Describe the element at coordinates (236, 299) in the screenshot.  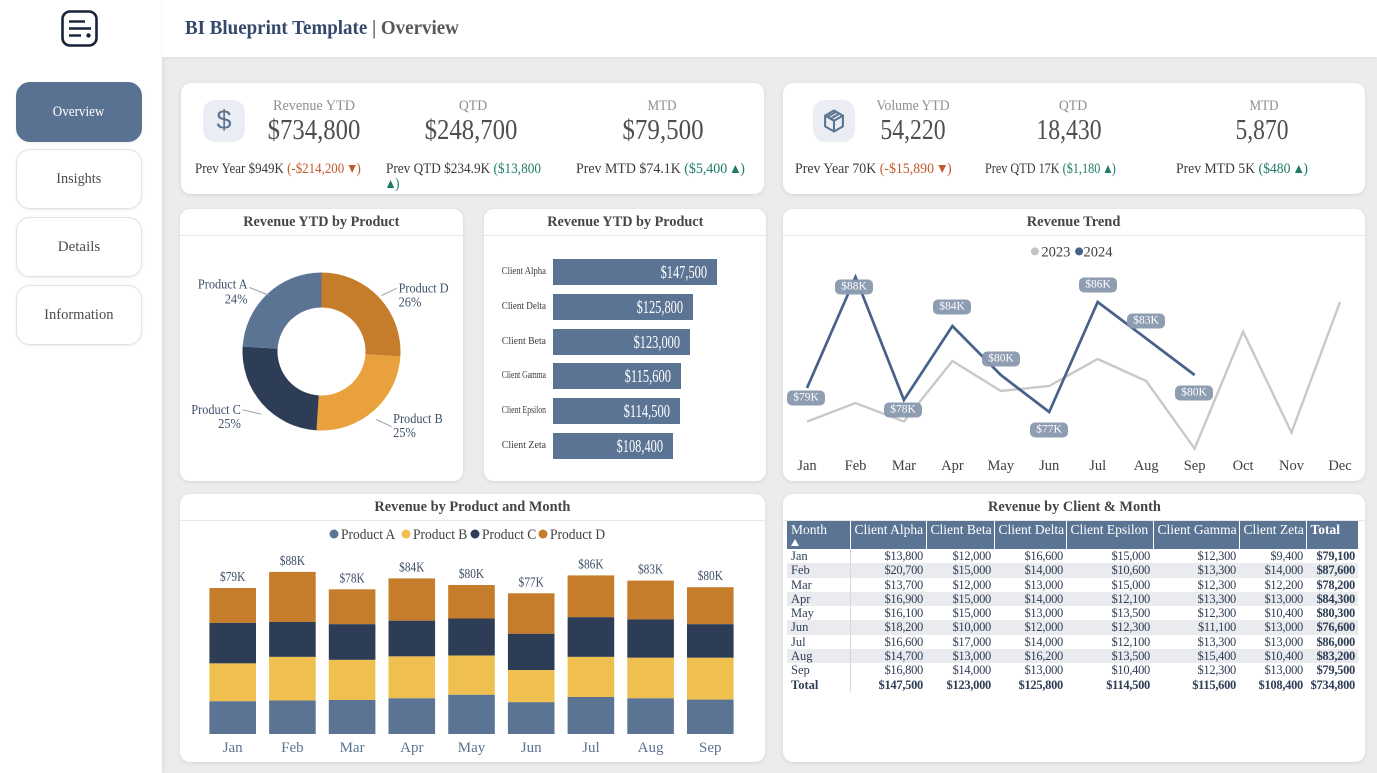
I see `svg-text: 24%` at that location.